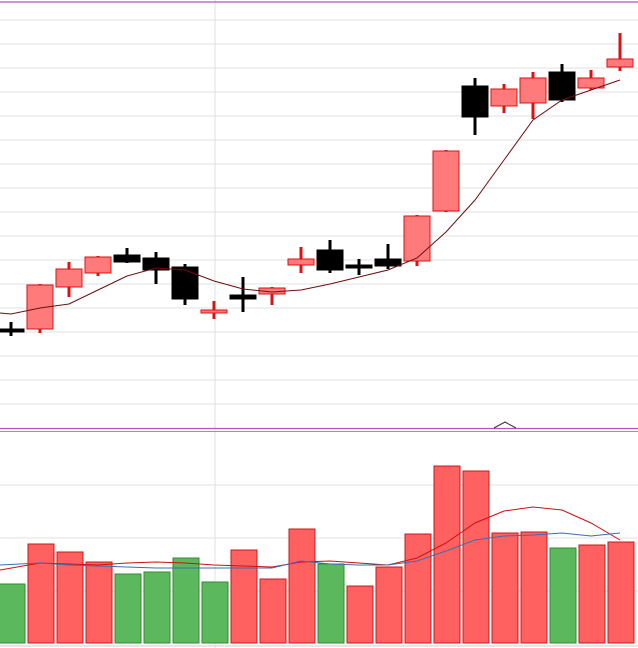  I want to click on volume-ma-red-line, so click(310, 538).